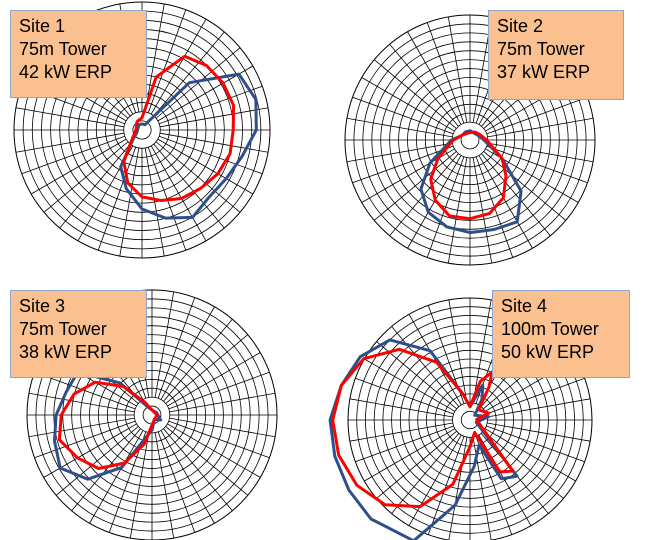 The image size is (652, 540). I want to click on polar-grid-ring, so click(142, 130).